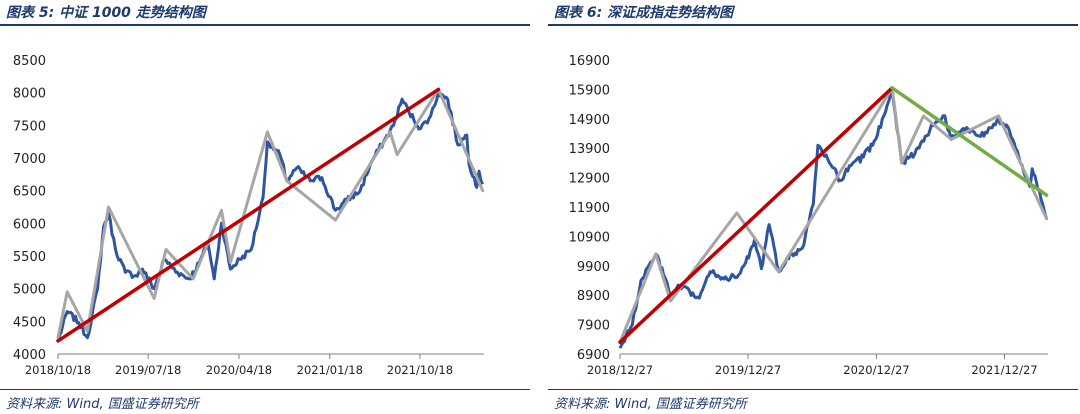 The image size is (1080, 414). I want to click on y-tick-label: 5000, so click(29, 290).